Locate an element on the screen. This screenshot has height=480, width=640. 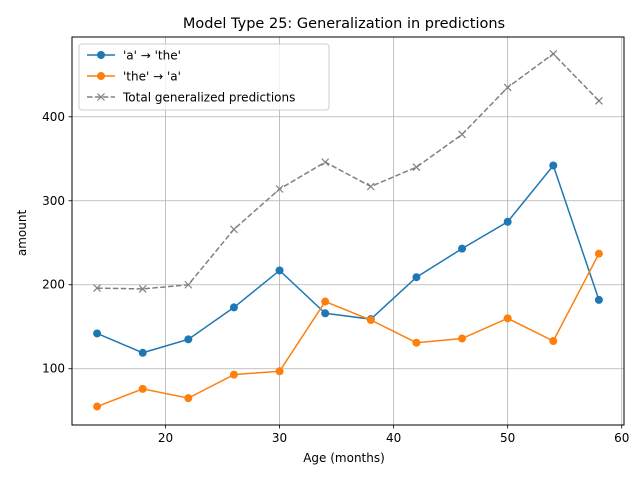
x-tick-label: 40 is located at coordinates (393, 438).